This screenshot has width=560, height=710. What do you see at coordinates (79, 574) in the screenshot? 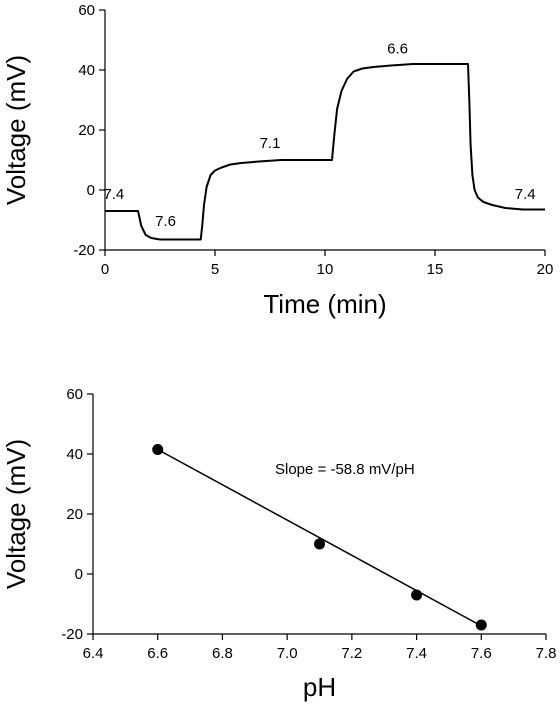
I see `bottom-y-tick-label: 0` at bounding box center [79, 574].